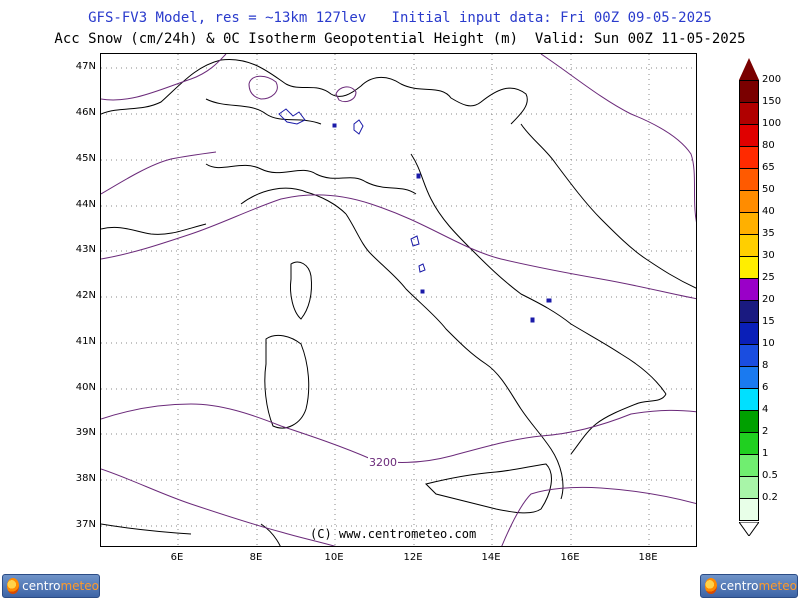 The height and width of the screenshot is (600, 800). I want to click on snow-legend, so click(749, 300).